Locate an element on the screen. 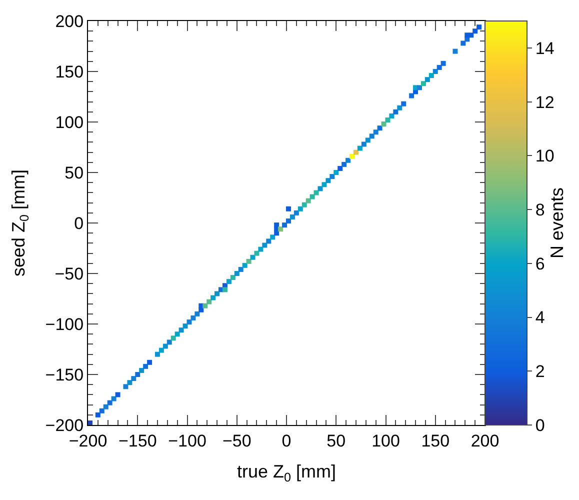 This screenshot has width=579, height=500. x-tick-label: 0 is located at coordinates (287, 440).